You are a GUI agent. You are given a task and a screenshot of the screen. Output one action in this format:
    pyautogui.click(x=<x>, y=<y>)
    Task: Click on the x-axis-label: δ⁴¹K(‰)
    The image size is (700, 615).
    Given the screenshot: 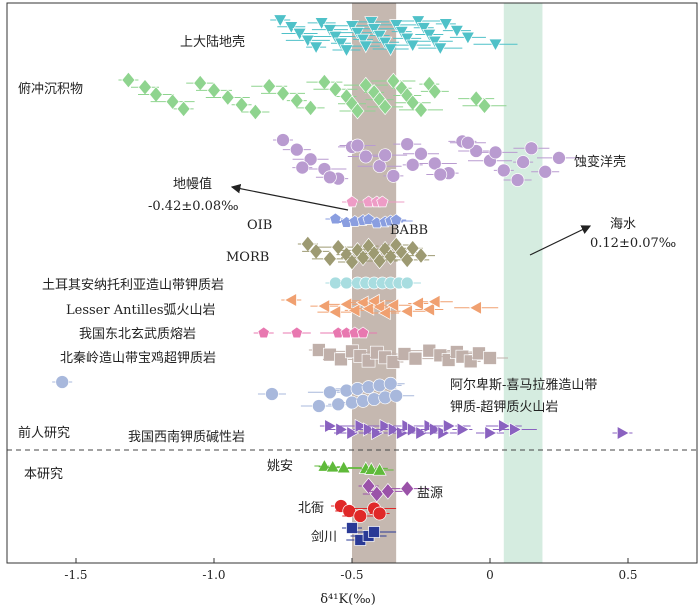 What is the action you would take?
    pyautogui.click(x=348, y=599)
    